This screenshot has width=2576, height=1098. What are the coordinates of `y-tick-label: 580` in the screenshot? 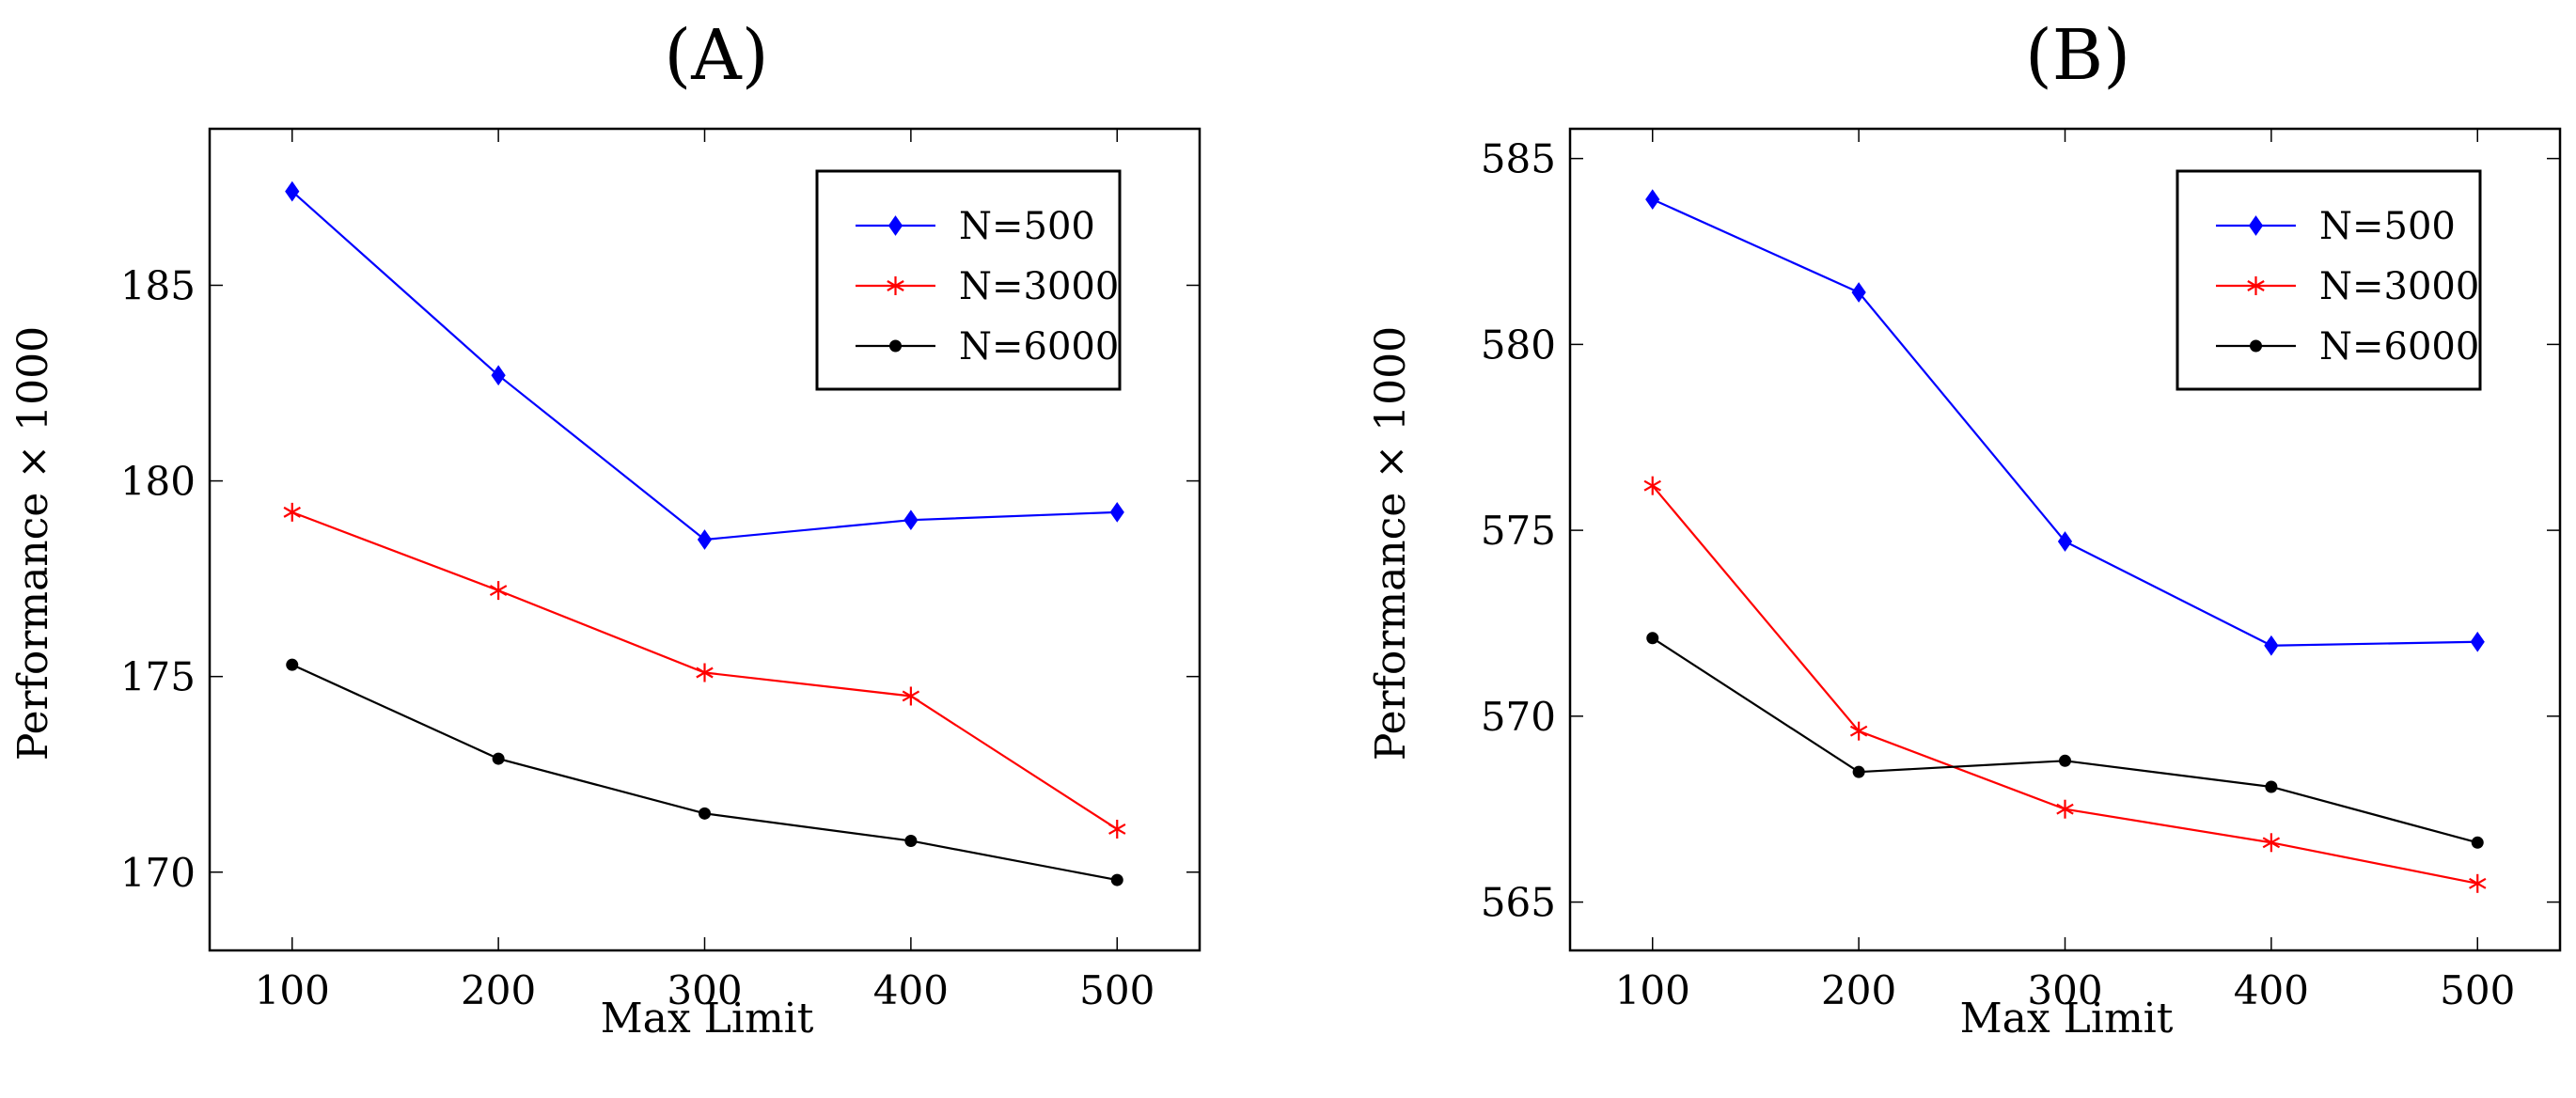 It's located at (1519, 345).